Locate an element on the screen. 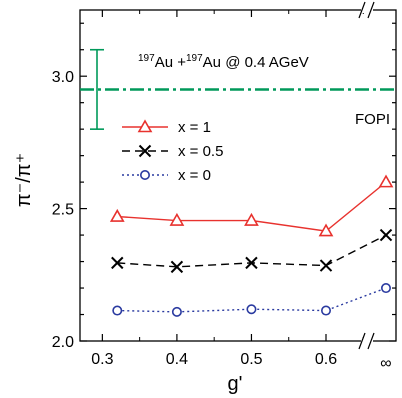 The height and width of the screenshot is (398, 402). y-tick-label: 3.0 is located at coordinates (63, 77).